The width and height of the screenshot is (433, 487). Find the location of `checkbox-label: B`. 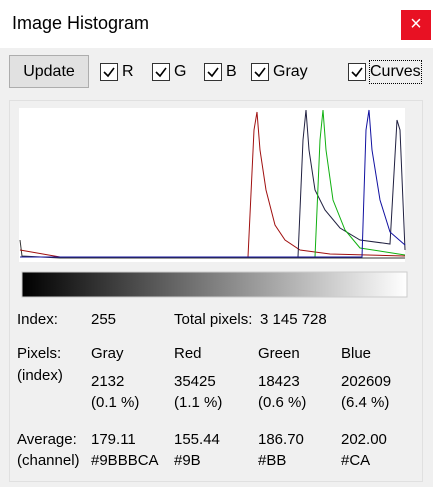

checkbox-label: B is located at coordinates (231, 71).